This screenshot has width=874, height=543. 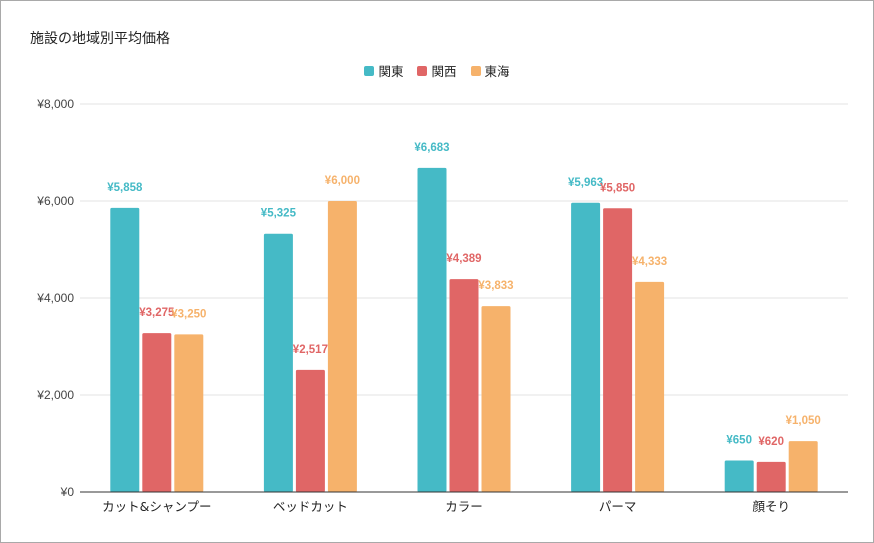 I want to click on data-label: ¥2,517, so click(x=310, y=350).